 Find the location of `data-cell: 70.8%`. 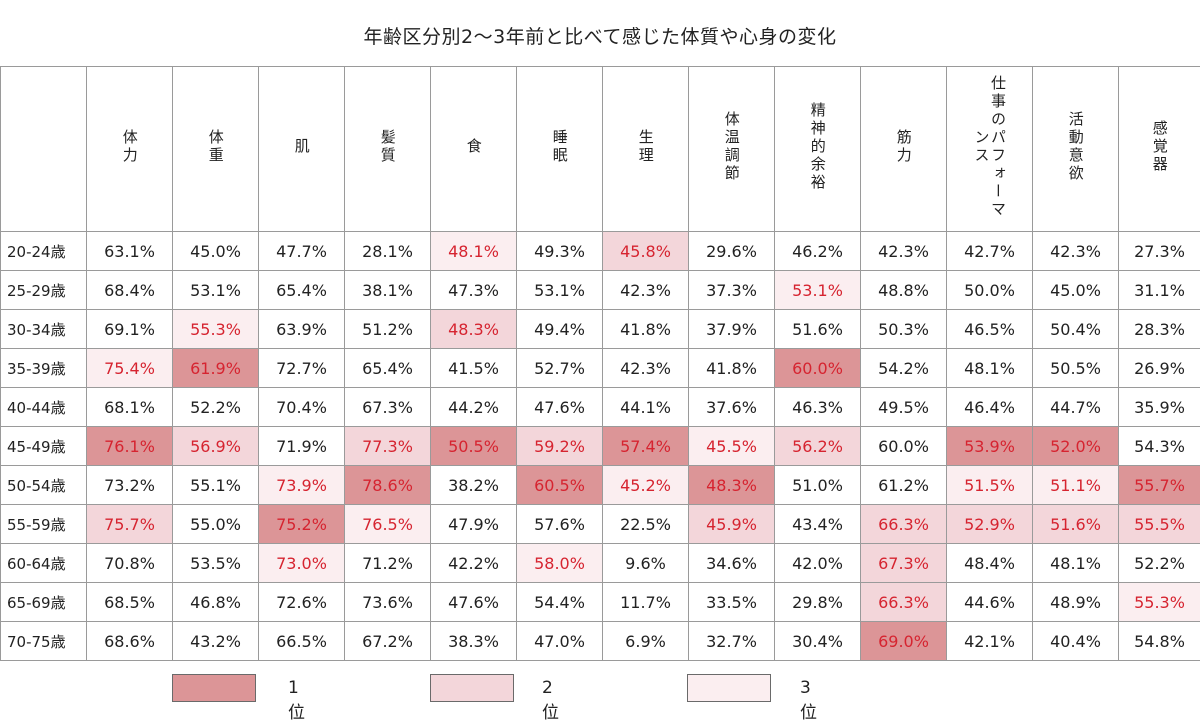

data-cell: 70.8% is located at coordinates (130, 563).